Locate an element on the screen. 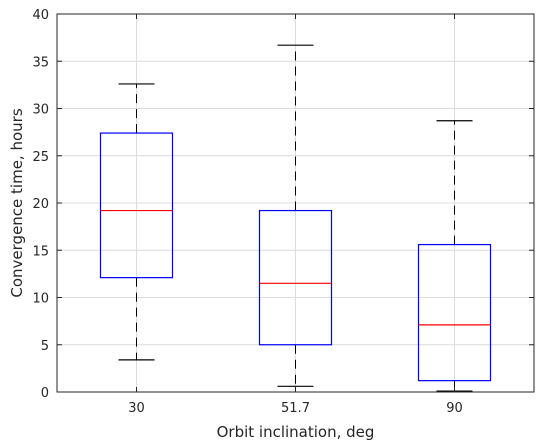  y-tick-label: 30 is located at coordinates (40, 110).